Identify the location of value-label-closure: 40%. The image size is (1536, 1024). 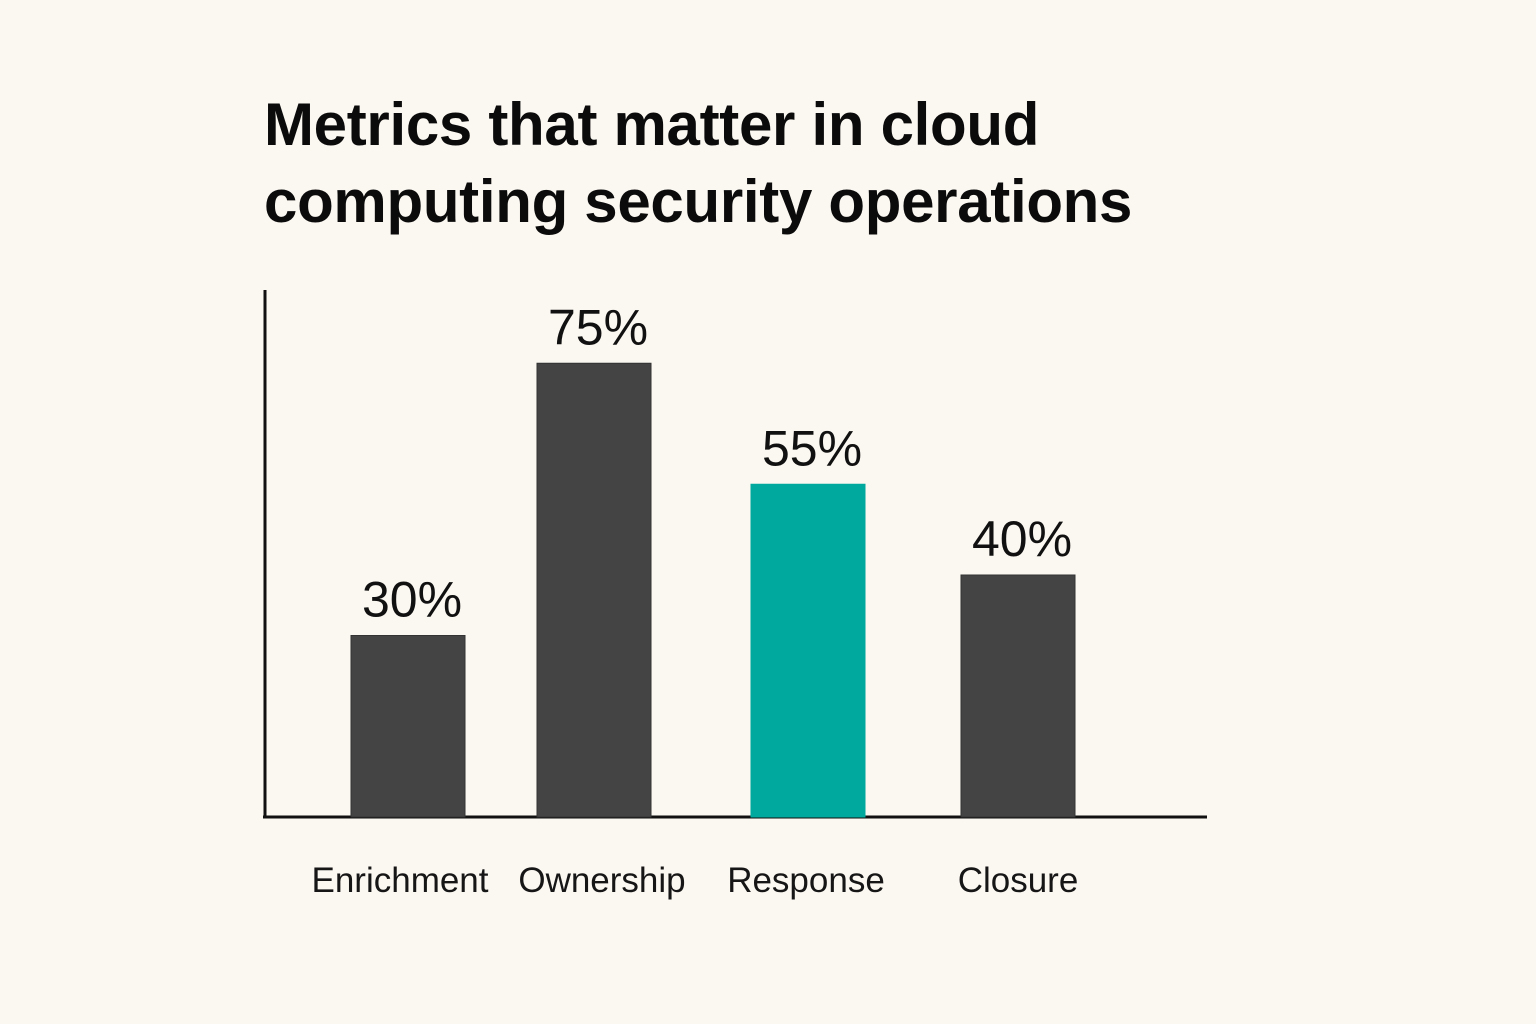
(1022, 539).